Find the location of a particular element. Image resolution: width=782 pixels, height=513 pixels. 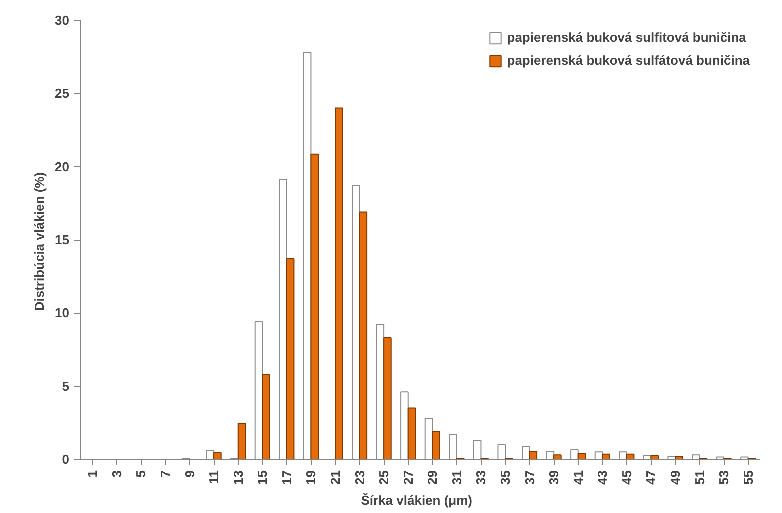

x-tick-label: 23 is located at coordinates (360, 477).